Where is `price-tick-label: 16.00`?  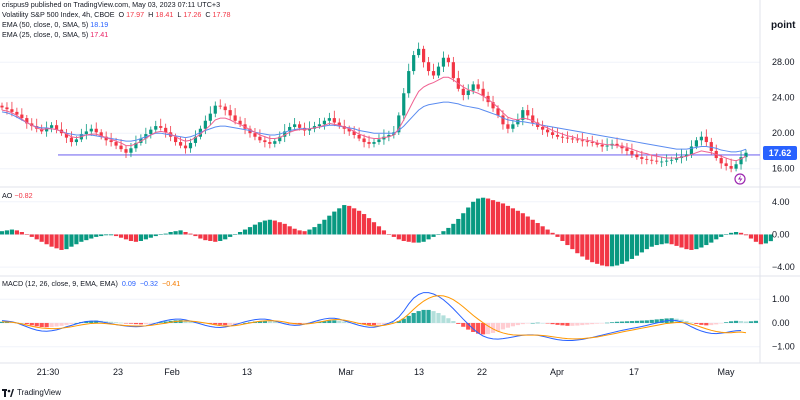
price-tick-label: 16.00 is located at coordinates (783, 169).